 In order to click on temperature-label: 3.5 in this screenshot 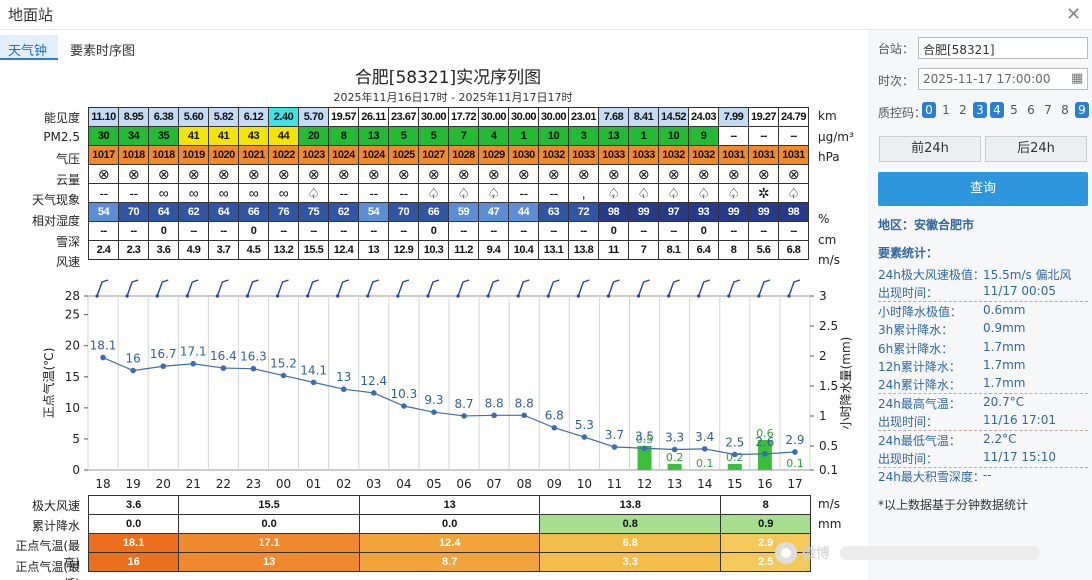, I will do `click(644, 436)`.